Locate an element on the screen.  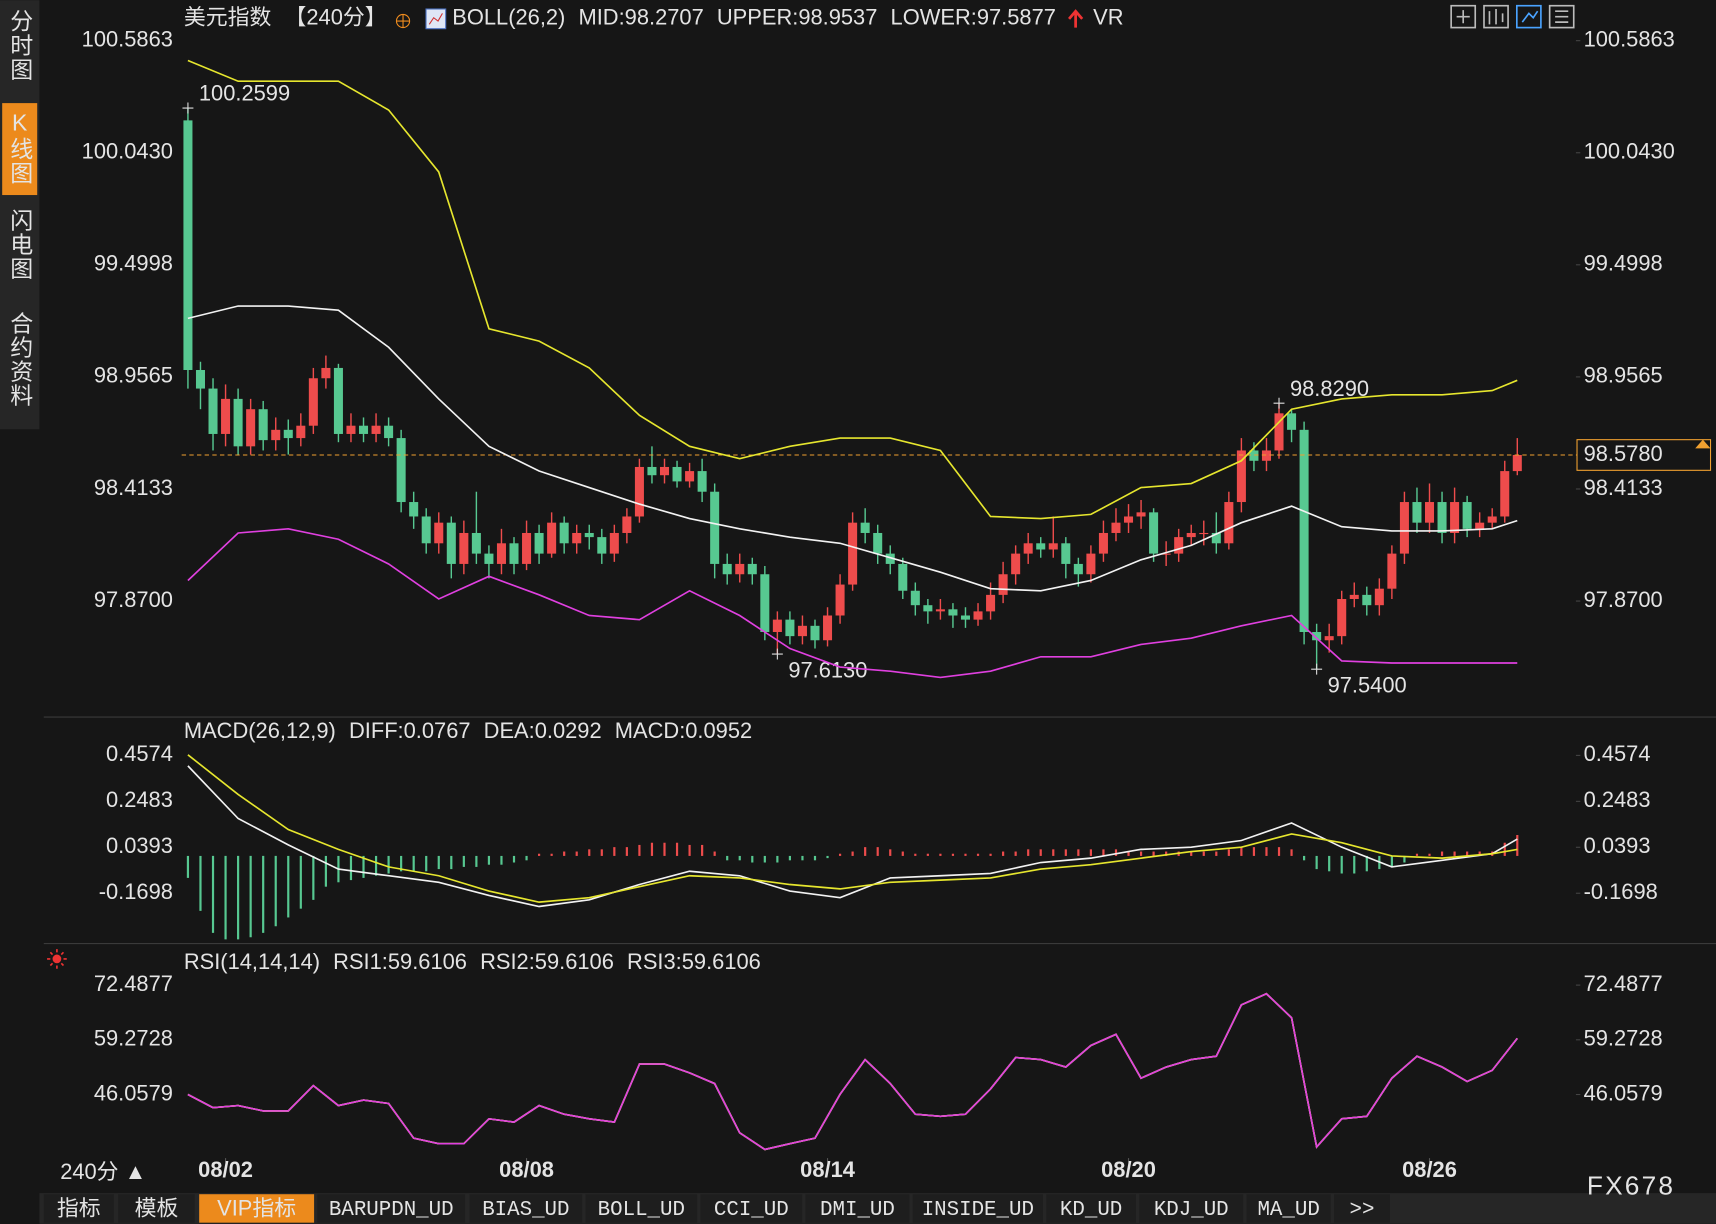
bottom-tab-label: VIP指标 is located at coordinates (256, 1207).